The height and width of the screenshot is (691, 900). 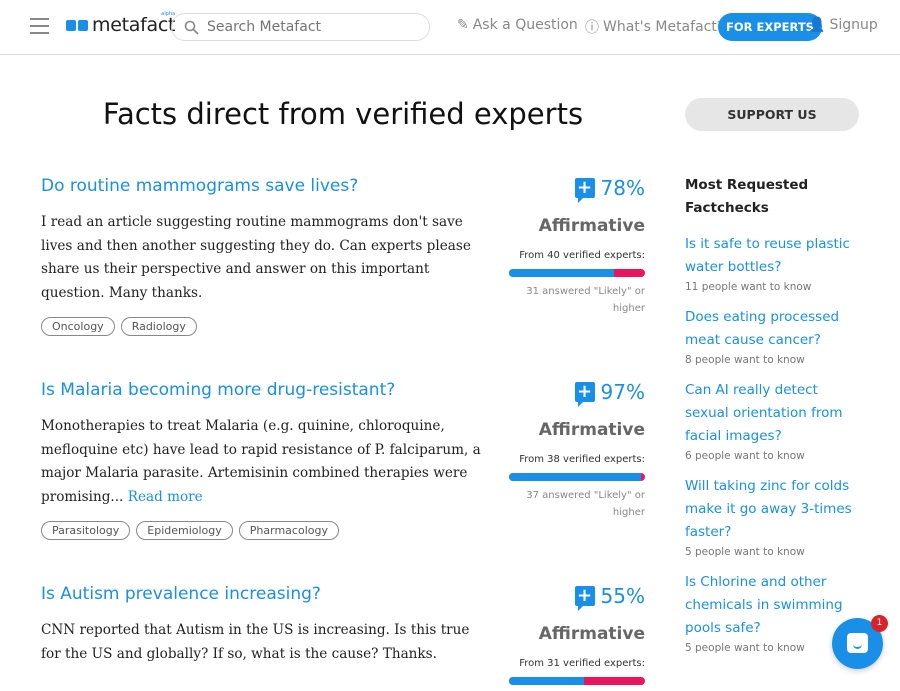 I want to click on tag: Pharmacology, so click(x=288, y=530).